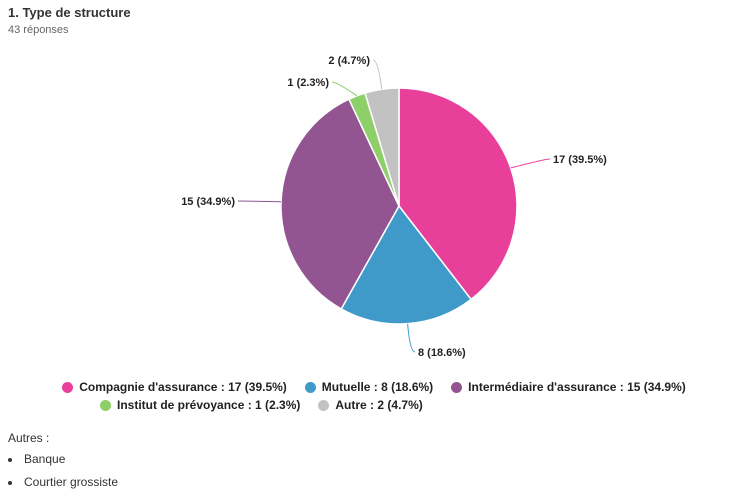 This screenshot has width=748, height=502. What do you see at coordinates (580, 160) in the screenshot?
I see `data-label: 17 (39.5%)` at bounding box center [580, 160].